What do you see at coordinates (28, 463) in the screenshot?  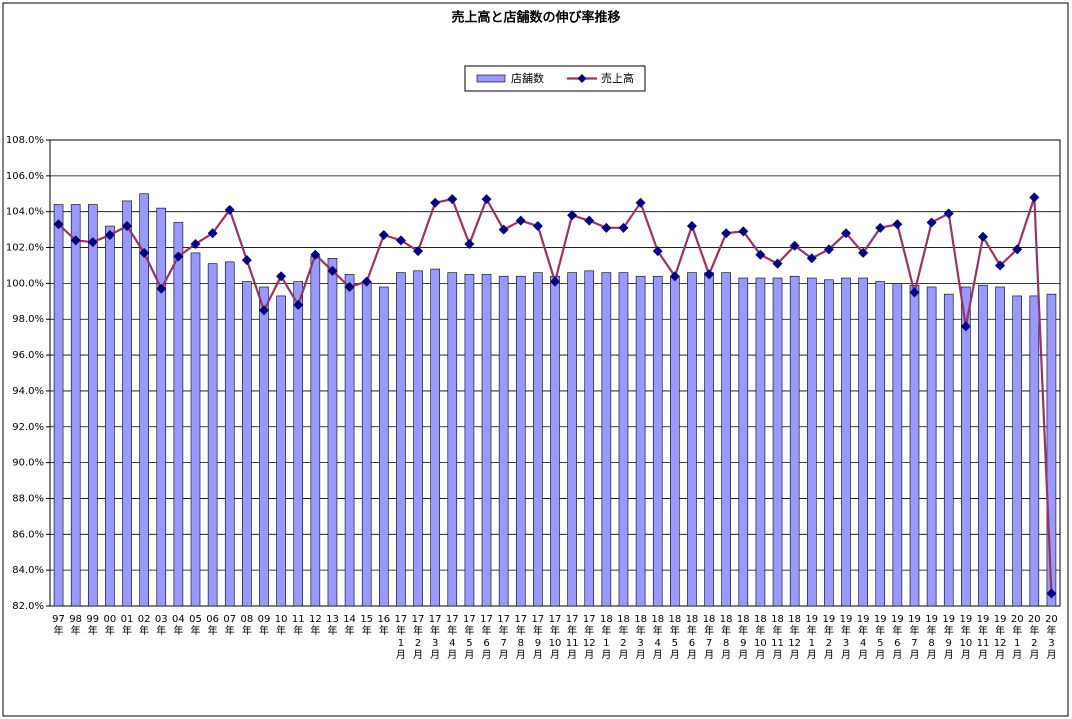 I see `y-tick-label: 90.0%` at bounding box center [28, 463].